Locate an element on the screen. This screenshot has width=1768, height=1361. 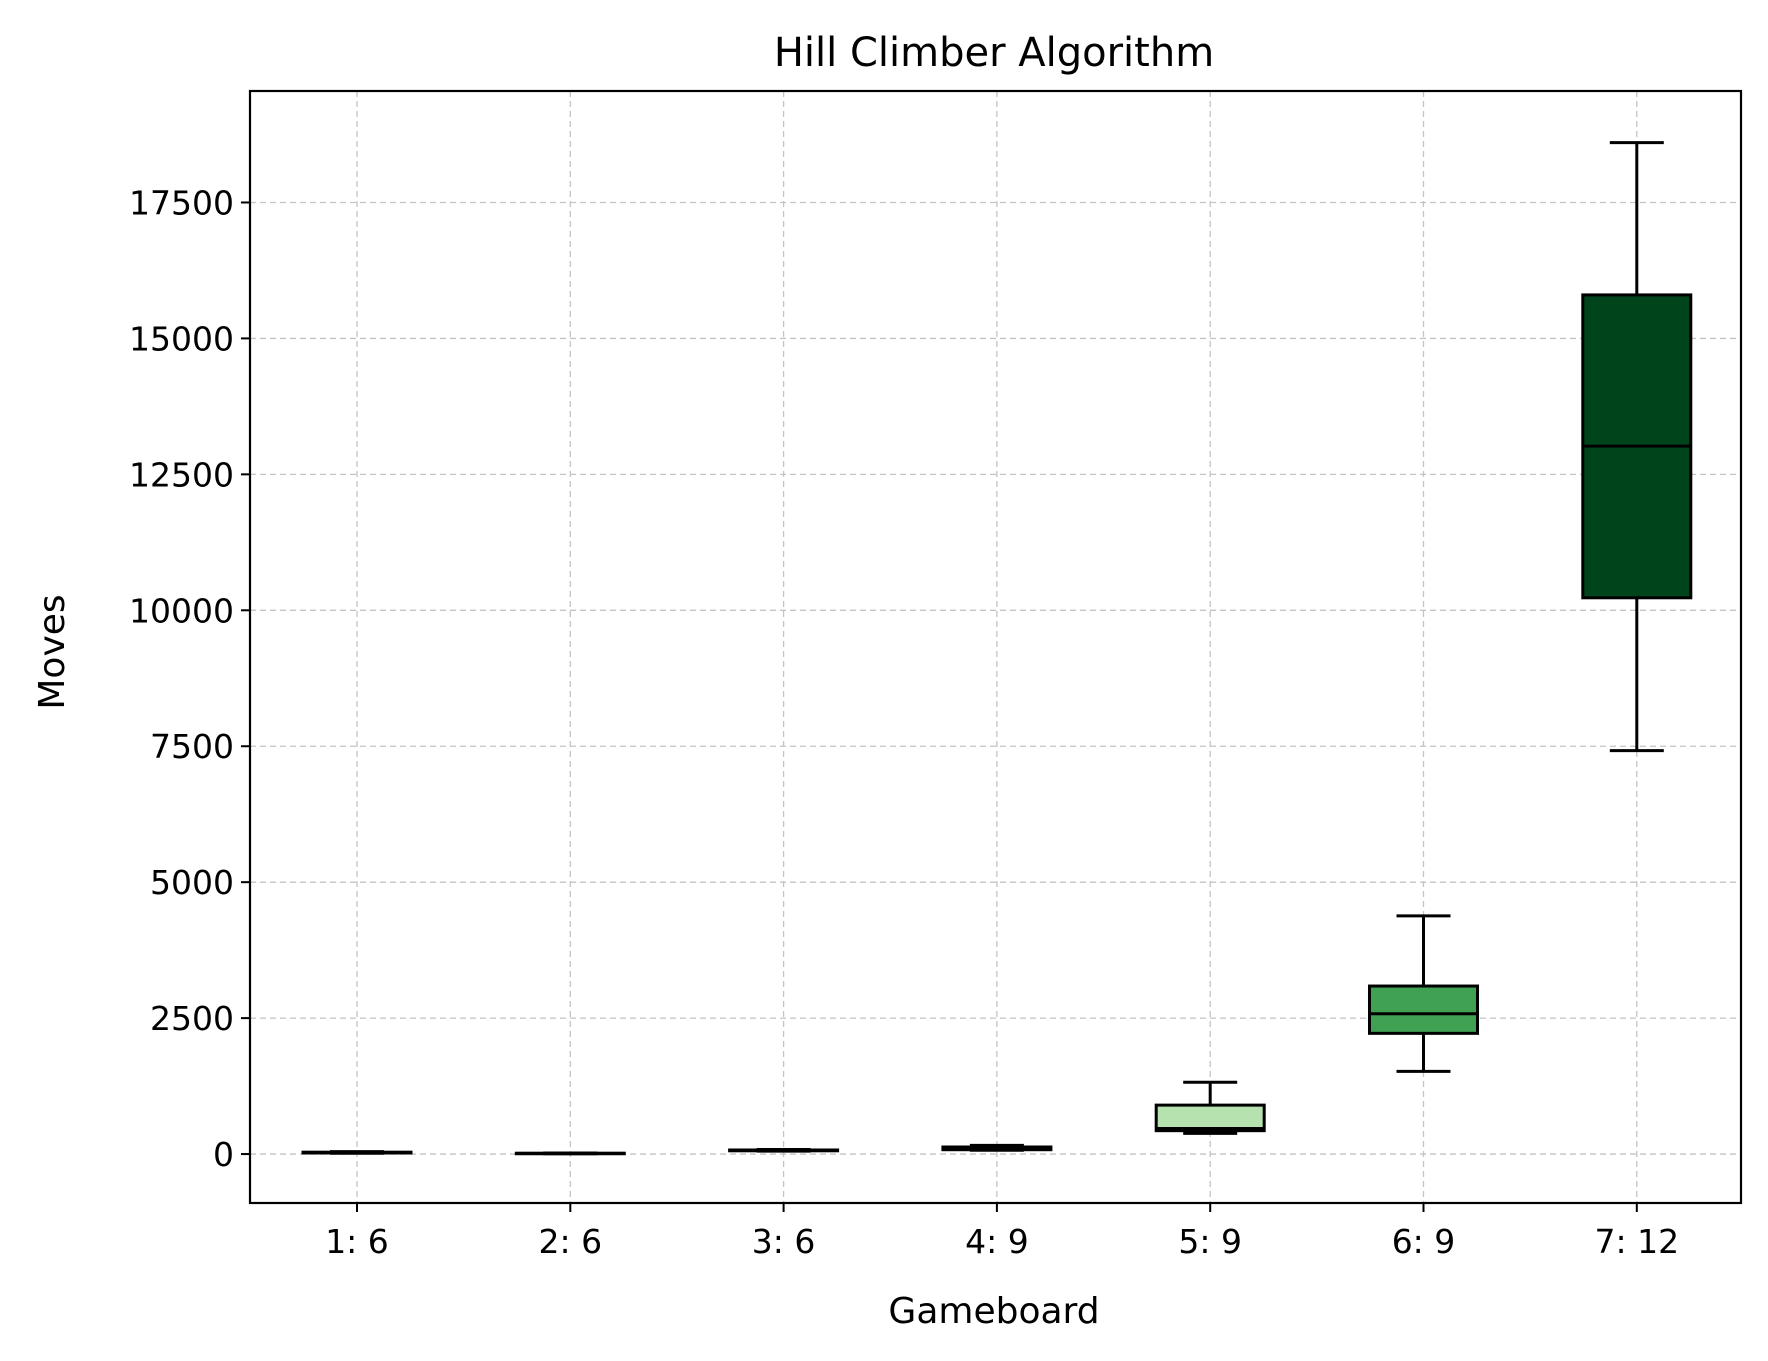
x-axis-label: Gameboard is located at coordinates (993, 1311).